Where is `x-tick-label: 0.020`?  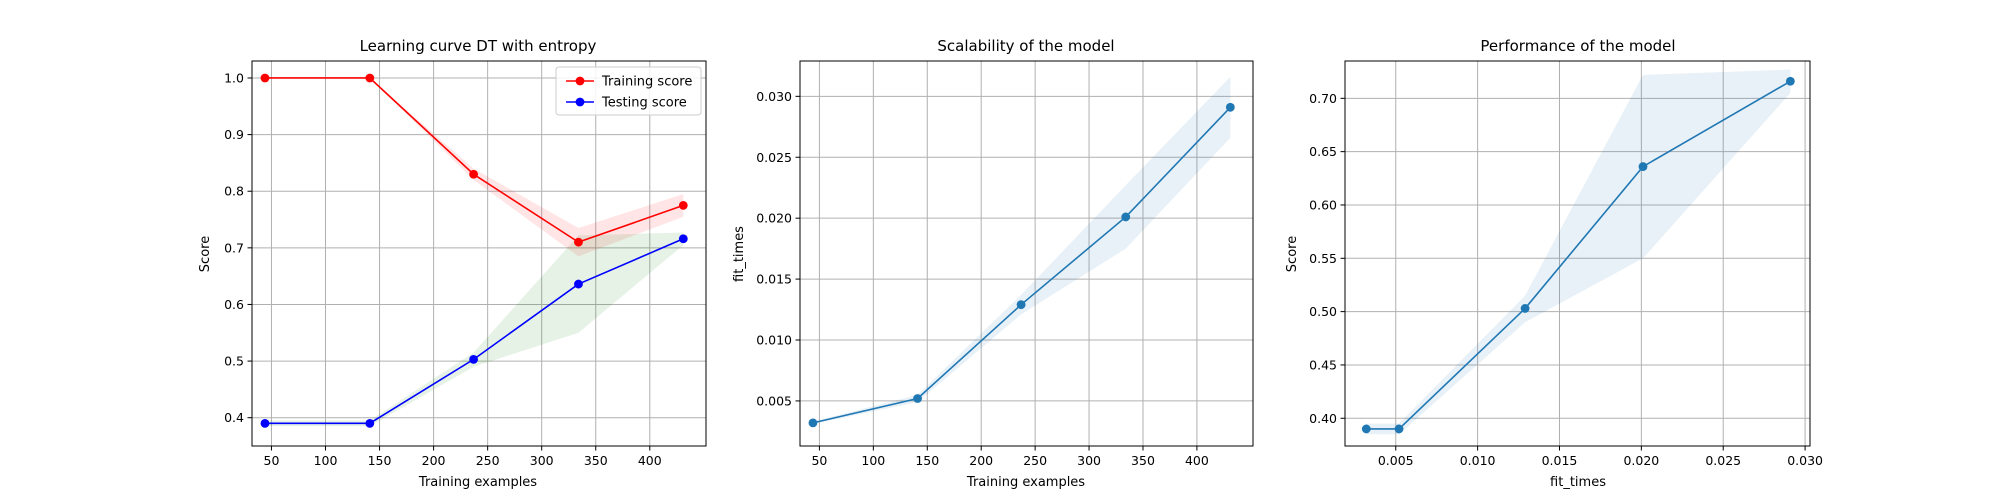
x-tick-label: 0.020 is located at coordinates (1641, 460).